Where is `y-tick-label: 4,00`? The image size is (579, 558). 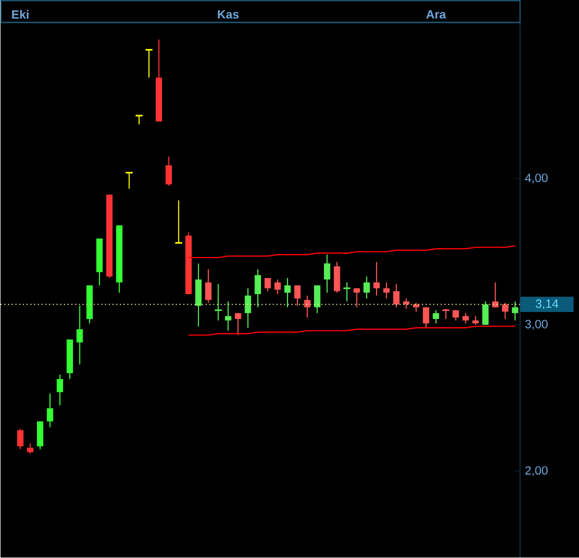 y-tick-label: 4,00 is located at coordinates (536, 179).